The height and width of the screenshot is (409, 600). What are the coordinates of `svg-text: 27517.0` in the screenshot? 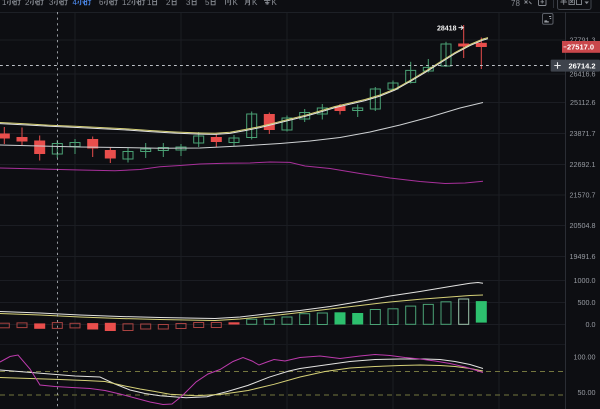 It's located at (580, 47).